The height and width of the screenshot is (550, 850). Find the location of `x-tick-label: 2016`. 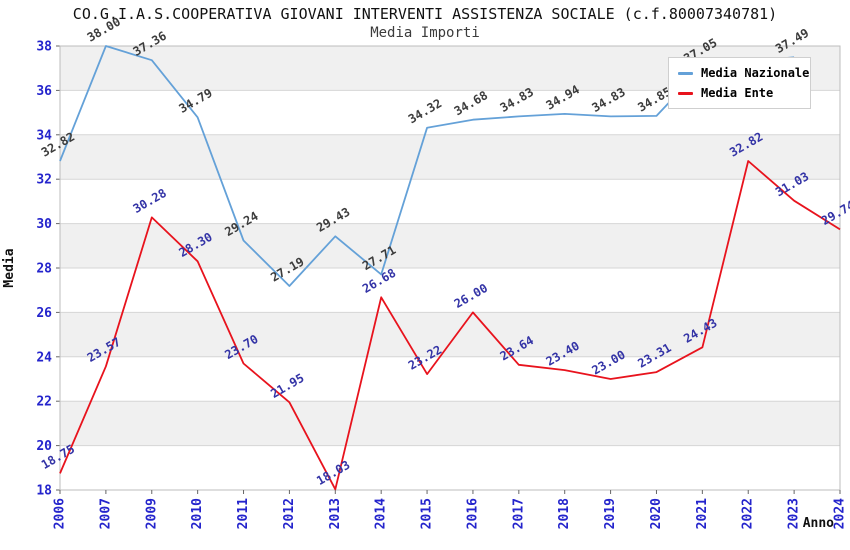

x-tick-label: 2016 is located at coordinates (472, 513).